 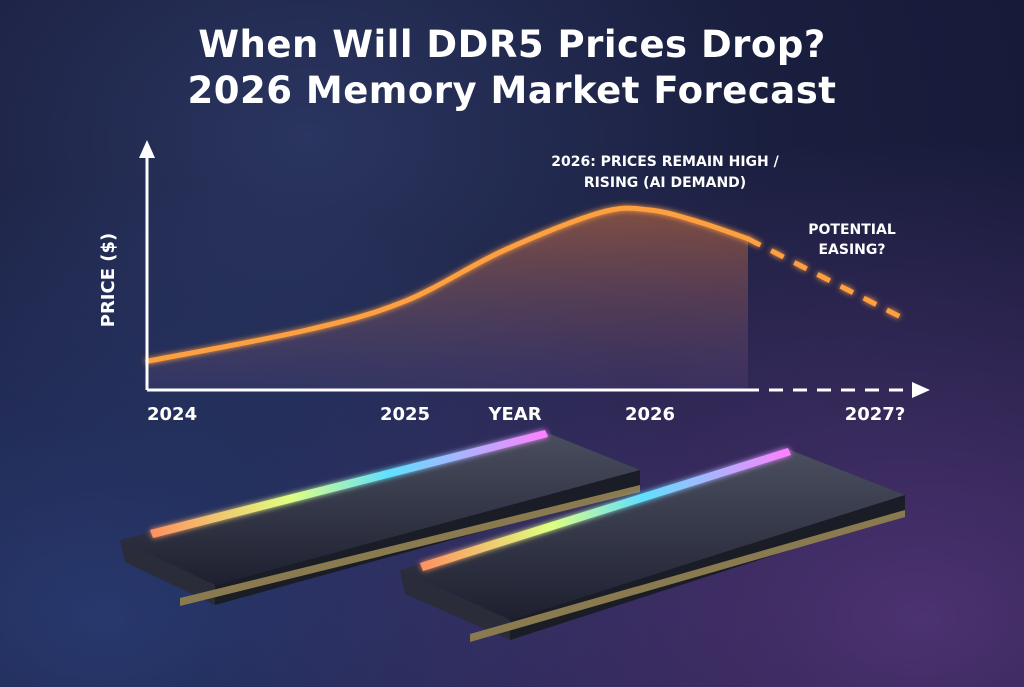 I want to click on annotation-easing-line-2: EASING?, so click(x=851, y=250).